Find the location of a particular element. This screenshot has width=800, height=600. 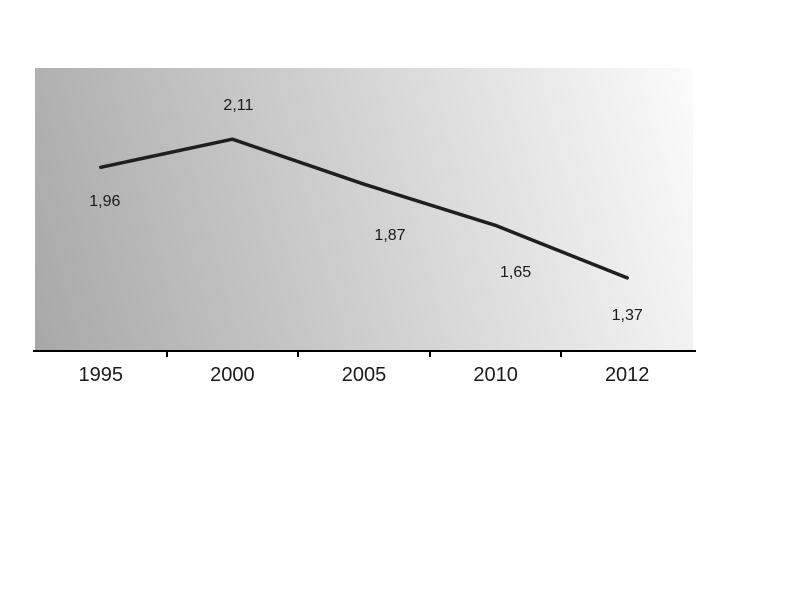

x-axis-line is located at coordinates (364, 351).